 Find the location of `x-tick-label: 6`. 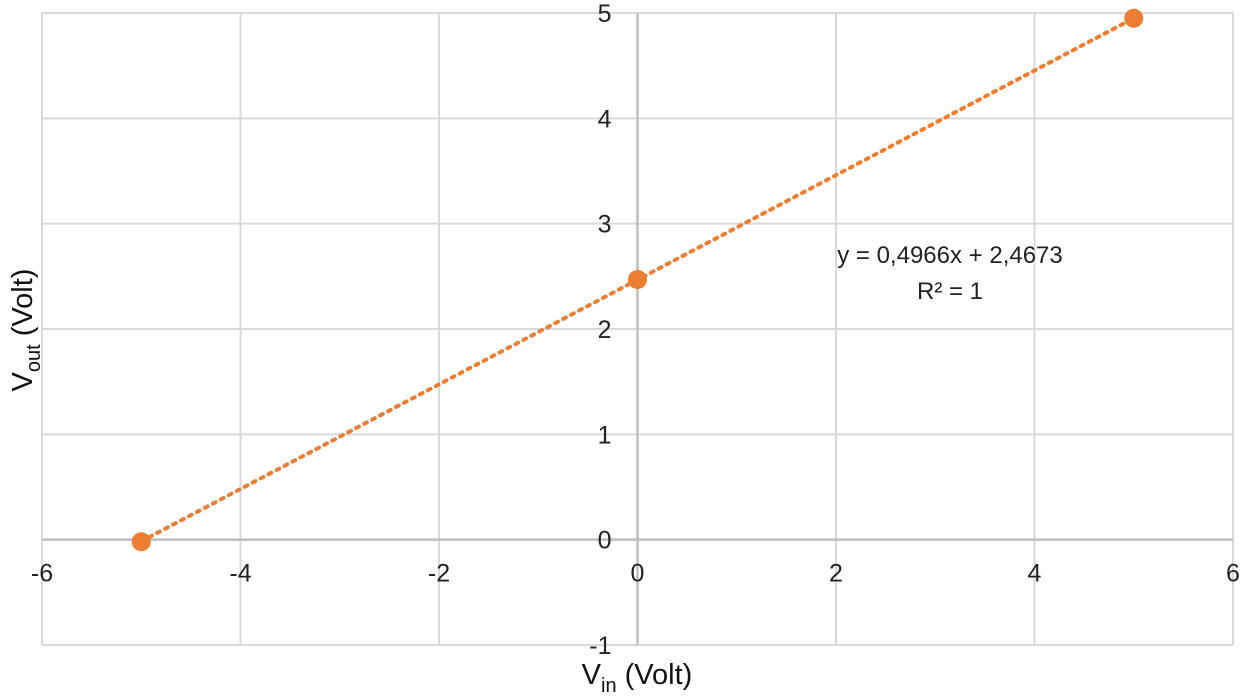

x-tick-label: 6 is located at coordinates (1233, 574).